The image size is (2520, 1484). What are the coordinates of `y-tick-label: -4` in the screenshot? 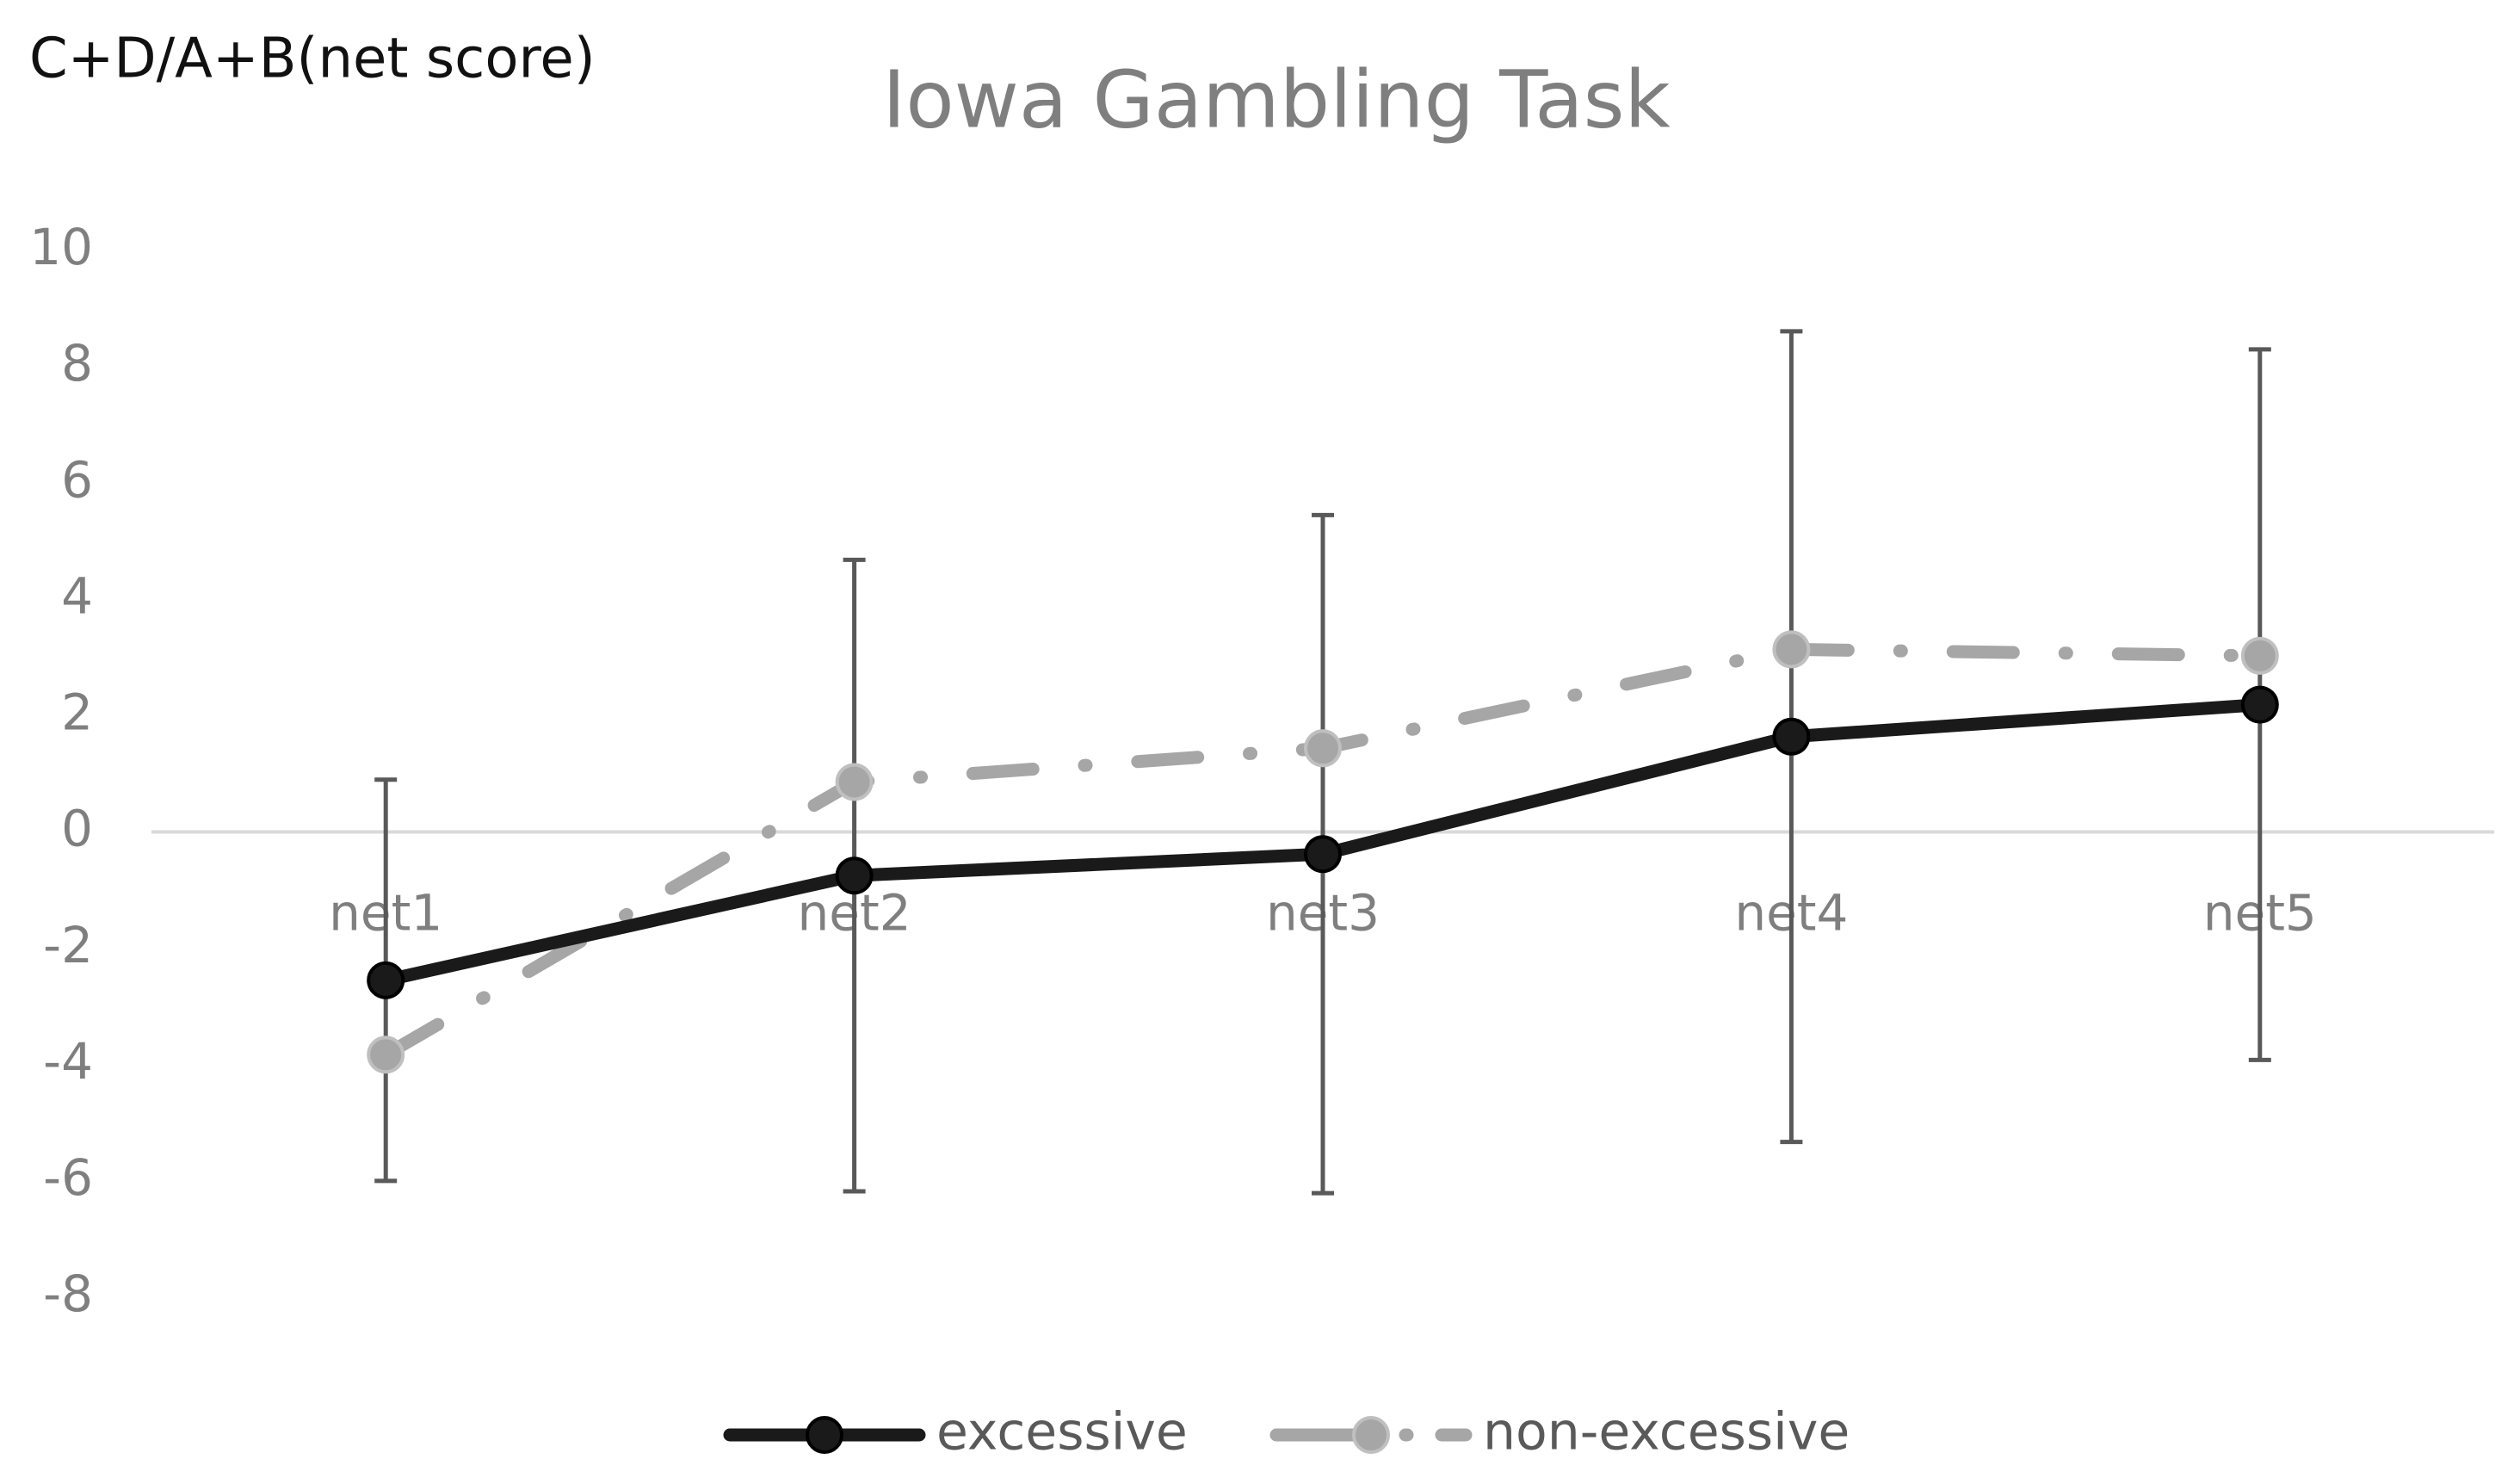 It's located at (68, 1061).